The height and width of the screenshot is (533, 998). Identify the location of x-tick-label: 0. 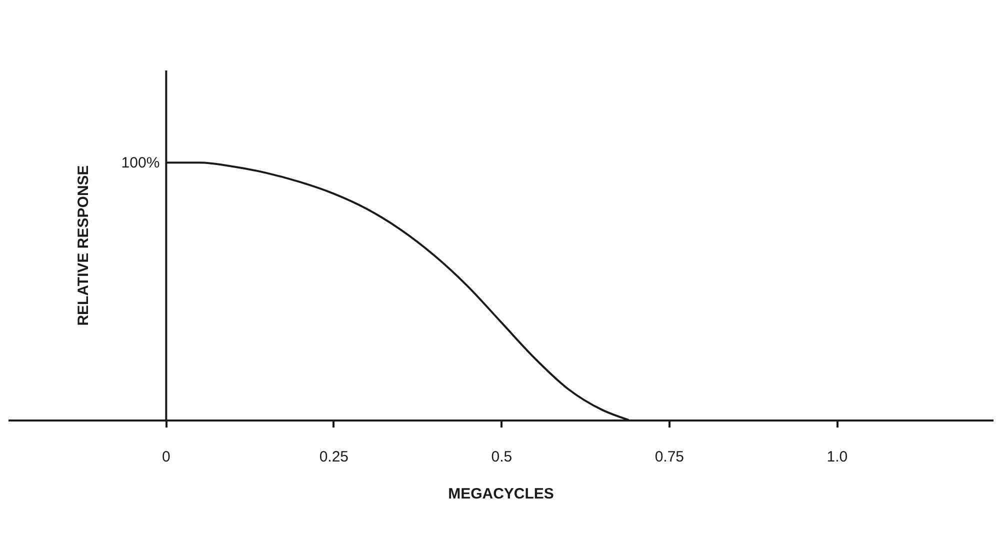
(166, 457).